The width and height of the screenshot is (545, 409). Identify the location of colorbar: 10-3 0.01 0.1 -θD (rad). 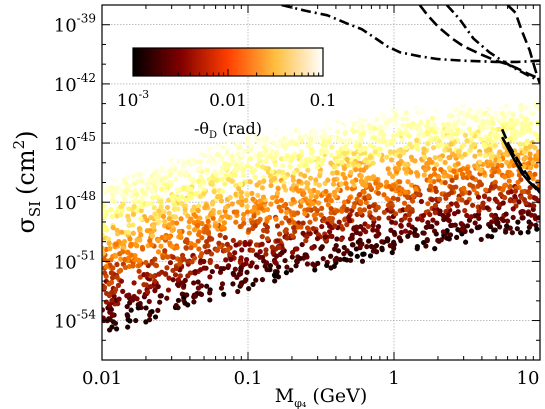
(227, 94).